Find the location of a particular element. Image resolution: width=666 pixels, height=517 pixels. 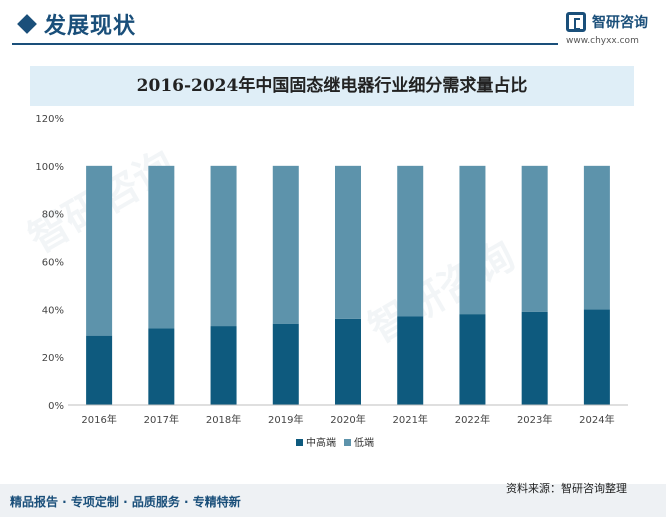

y-axis: 0% 20% 40% 60% 80% 100% 120% is located at coordinates (49, 263).